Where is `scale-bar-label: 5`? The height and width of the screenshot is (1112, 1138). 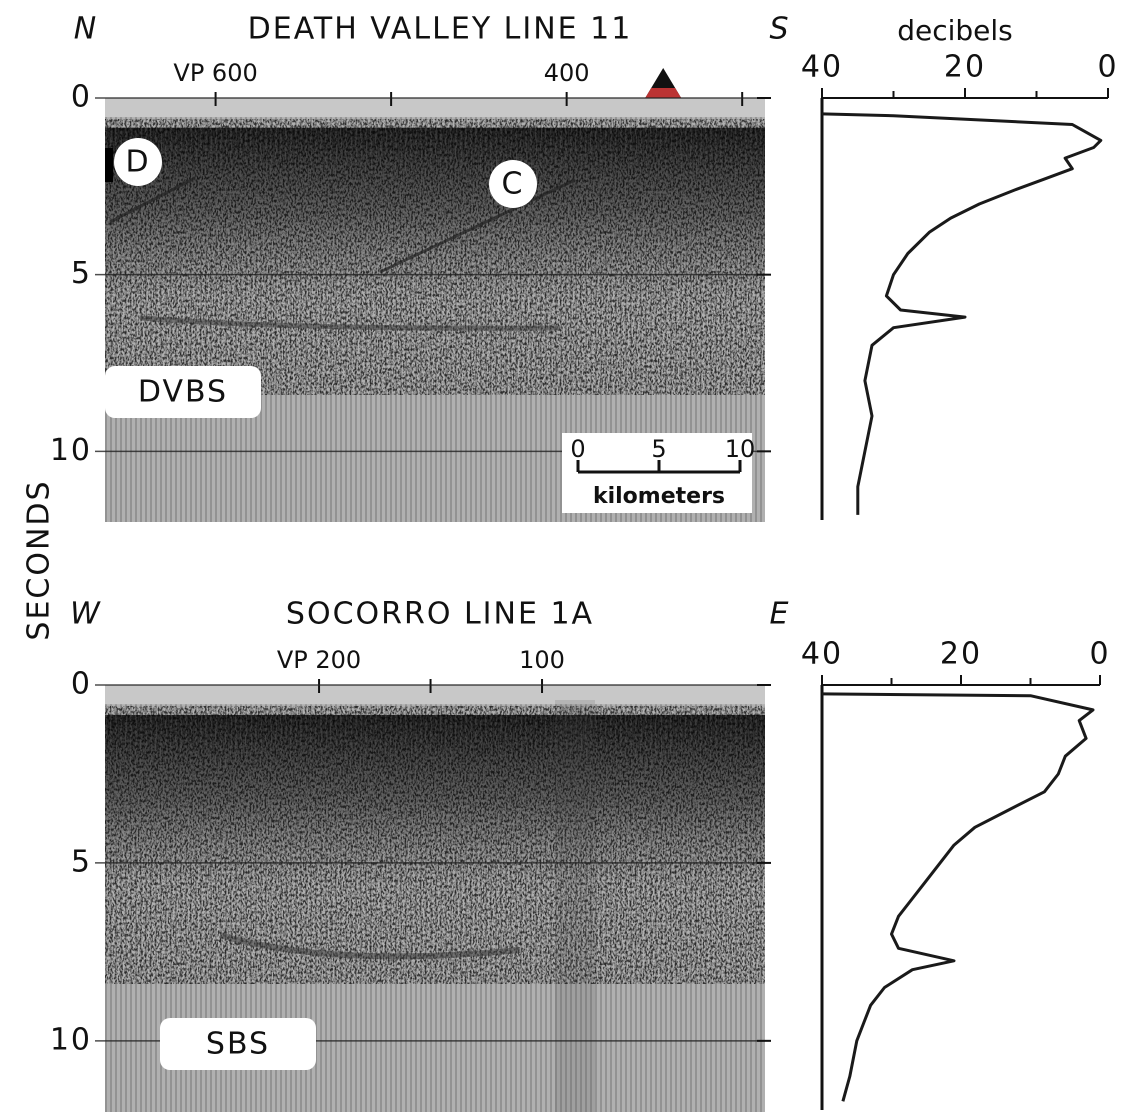
scale-bar-label: 5 is located at coordinates (658, 449).